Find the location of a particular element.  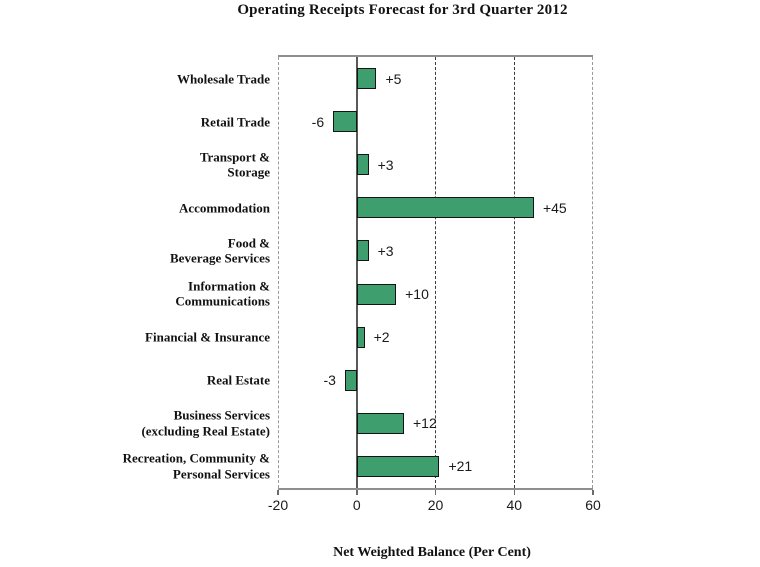

x-tick-label: 40 is located at coordinates (514, 505).